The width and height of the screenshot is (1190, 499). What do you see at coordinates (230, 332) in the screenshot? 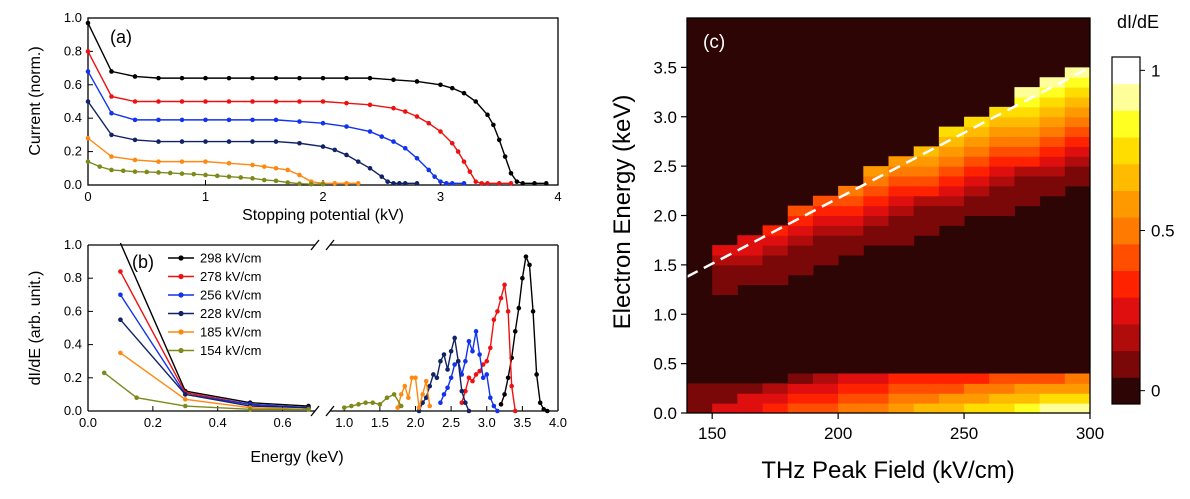
I see `legend-entry-label: 185 kV/cm` at bounding box center [230, 332].